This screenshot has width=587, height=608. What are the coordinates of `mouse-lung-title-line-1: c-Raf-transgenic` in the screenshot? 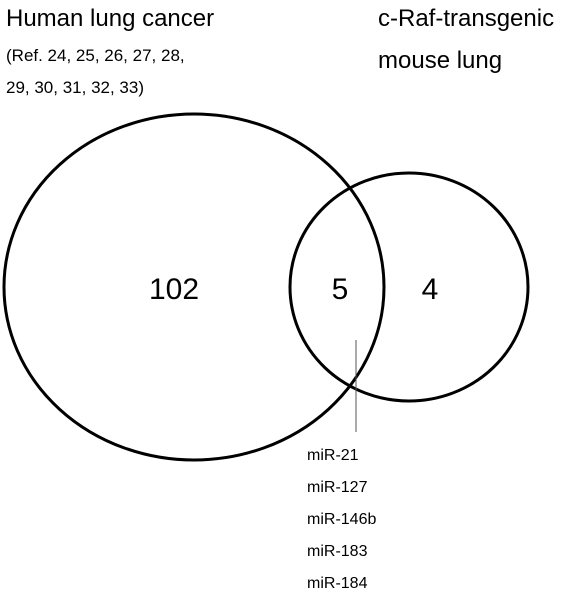 It's located at (466, 18).